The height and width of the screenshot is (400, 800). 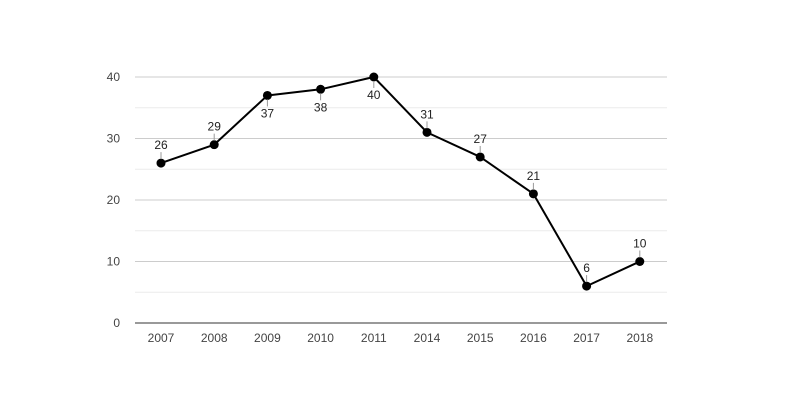 I want to click on x-tick-label: 2017, so click(x=586, y=338).